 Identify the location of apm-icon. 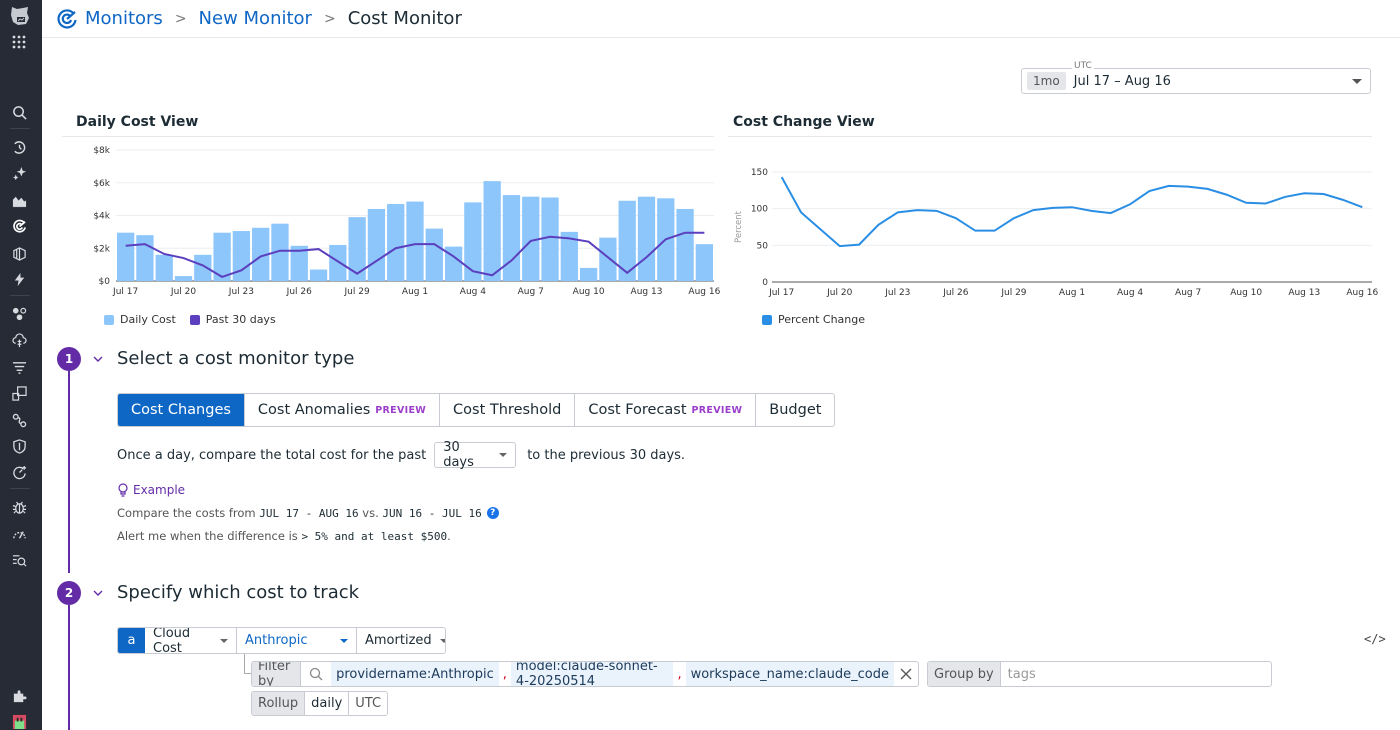
(19, 313).